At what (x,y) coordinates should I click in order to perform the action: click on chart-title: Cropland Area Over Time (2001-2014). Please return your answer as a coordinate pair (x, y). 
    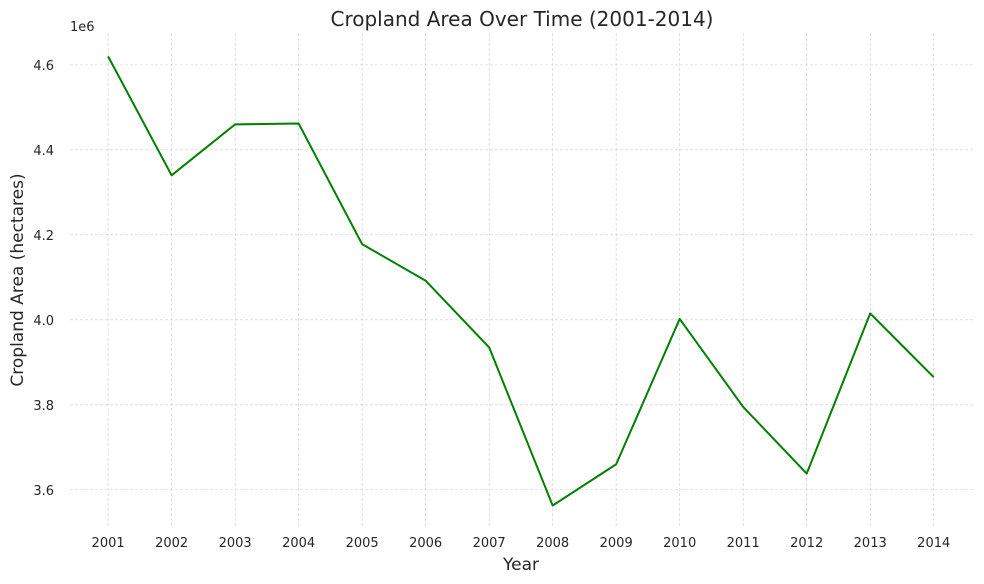
    Looking at the image, I should click on (522, 19).